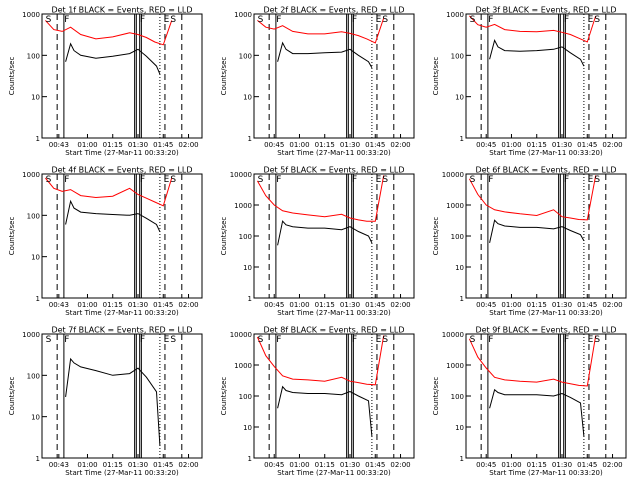 The width and height of the screenshot is (640, 484). Describe the element at coordinates (455, 206) in the screenshot. I see `y-tick-label-6-4: 1000` at that location.